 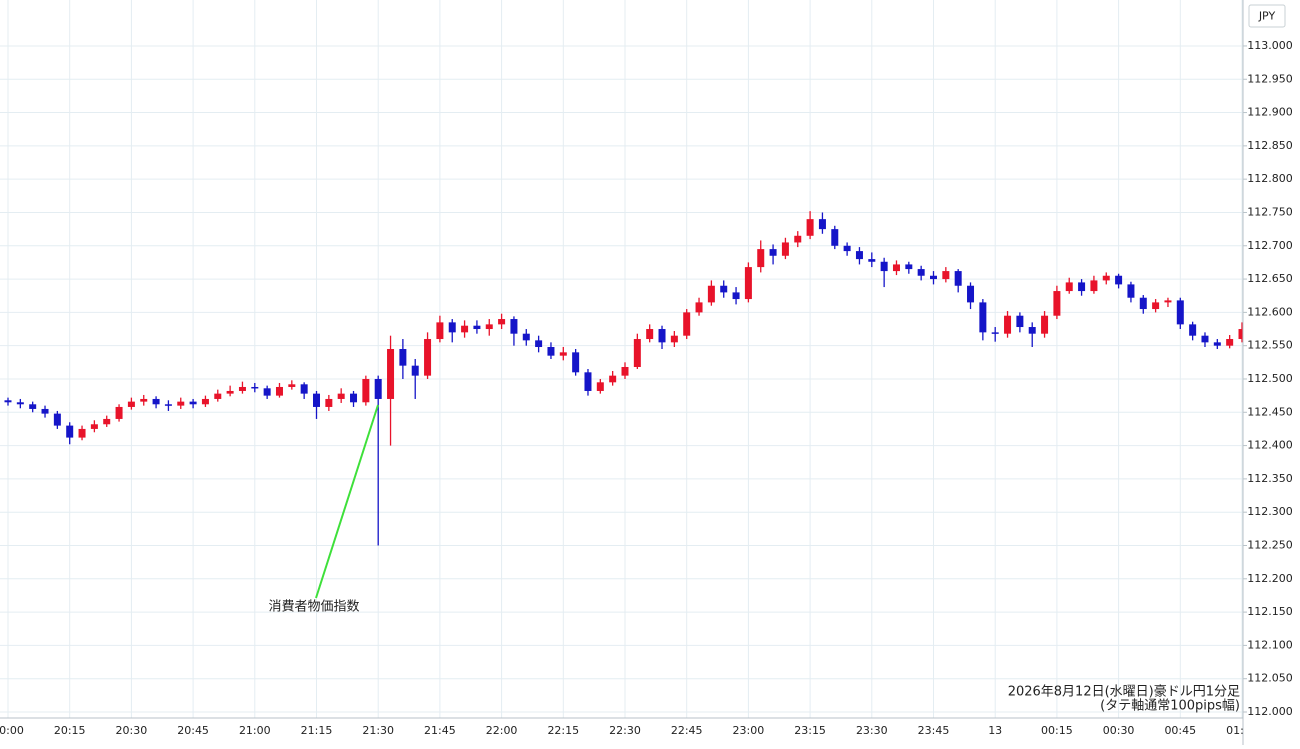 What do you see at coordinates (70, 730) in the screenshot?
I see `x-tick-label: 20:15` at bounding box center [70, 730].